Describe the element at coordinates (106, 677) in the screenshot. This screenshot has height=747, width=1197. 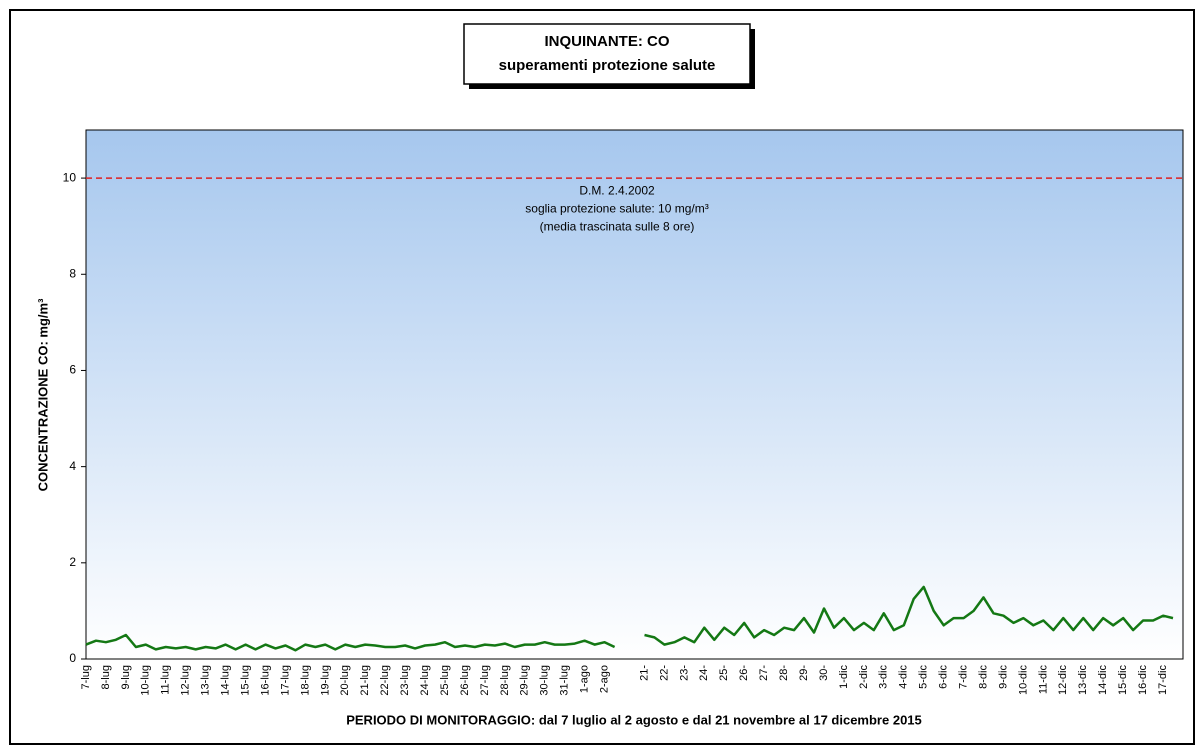
I see `x-tick-label: 8-lug` at that location.